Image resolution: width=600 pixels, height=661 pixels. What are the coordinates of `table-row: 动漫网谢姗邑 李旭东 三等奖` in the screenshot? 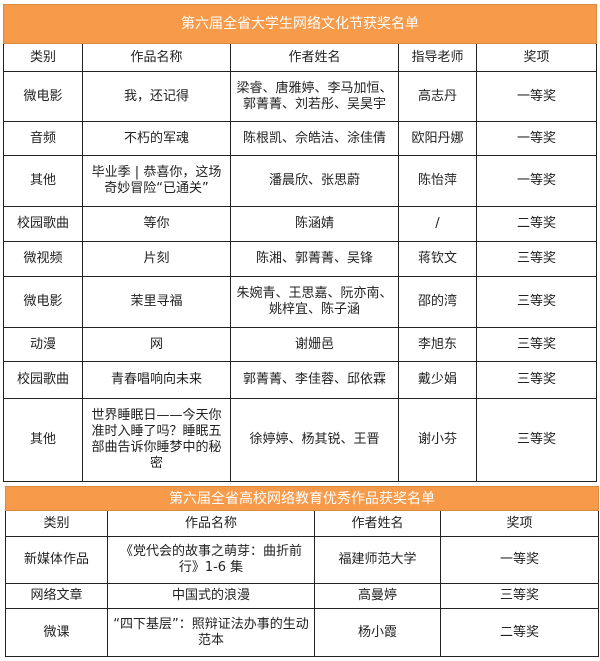 It's located at (300, 344).